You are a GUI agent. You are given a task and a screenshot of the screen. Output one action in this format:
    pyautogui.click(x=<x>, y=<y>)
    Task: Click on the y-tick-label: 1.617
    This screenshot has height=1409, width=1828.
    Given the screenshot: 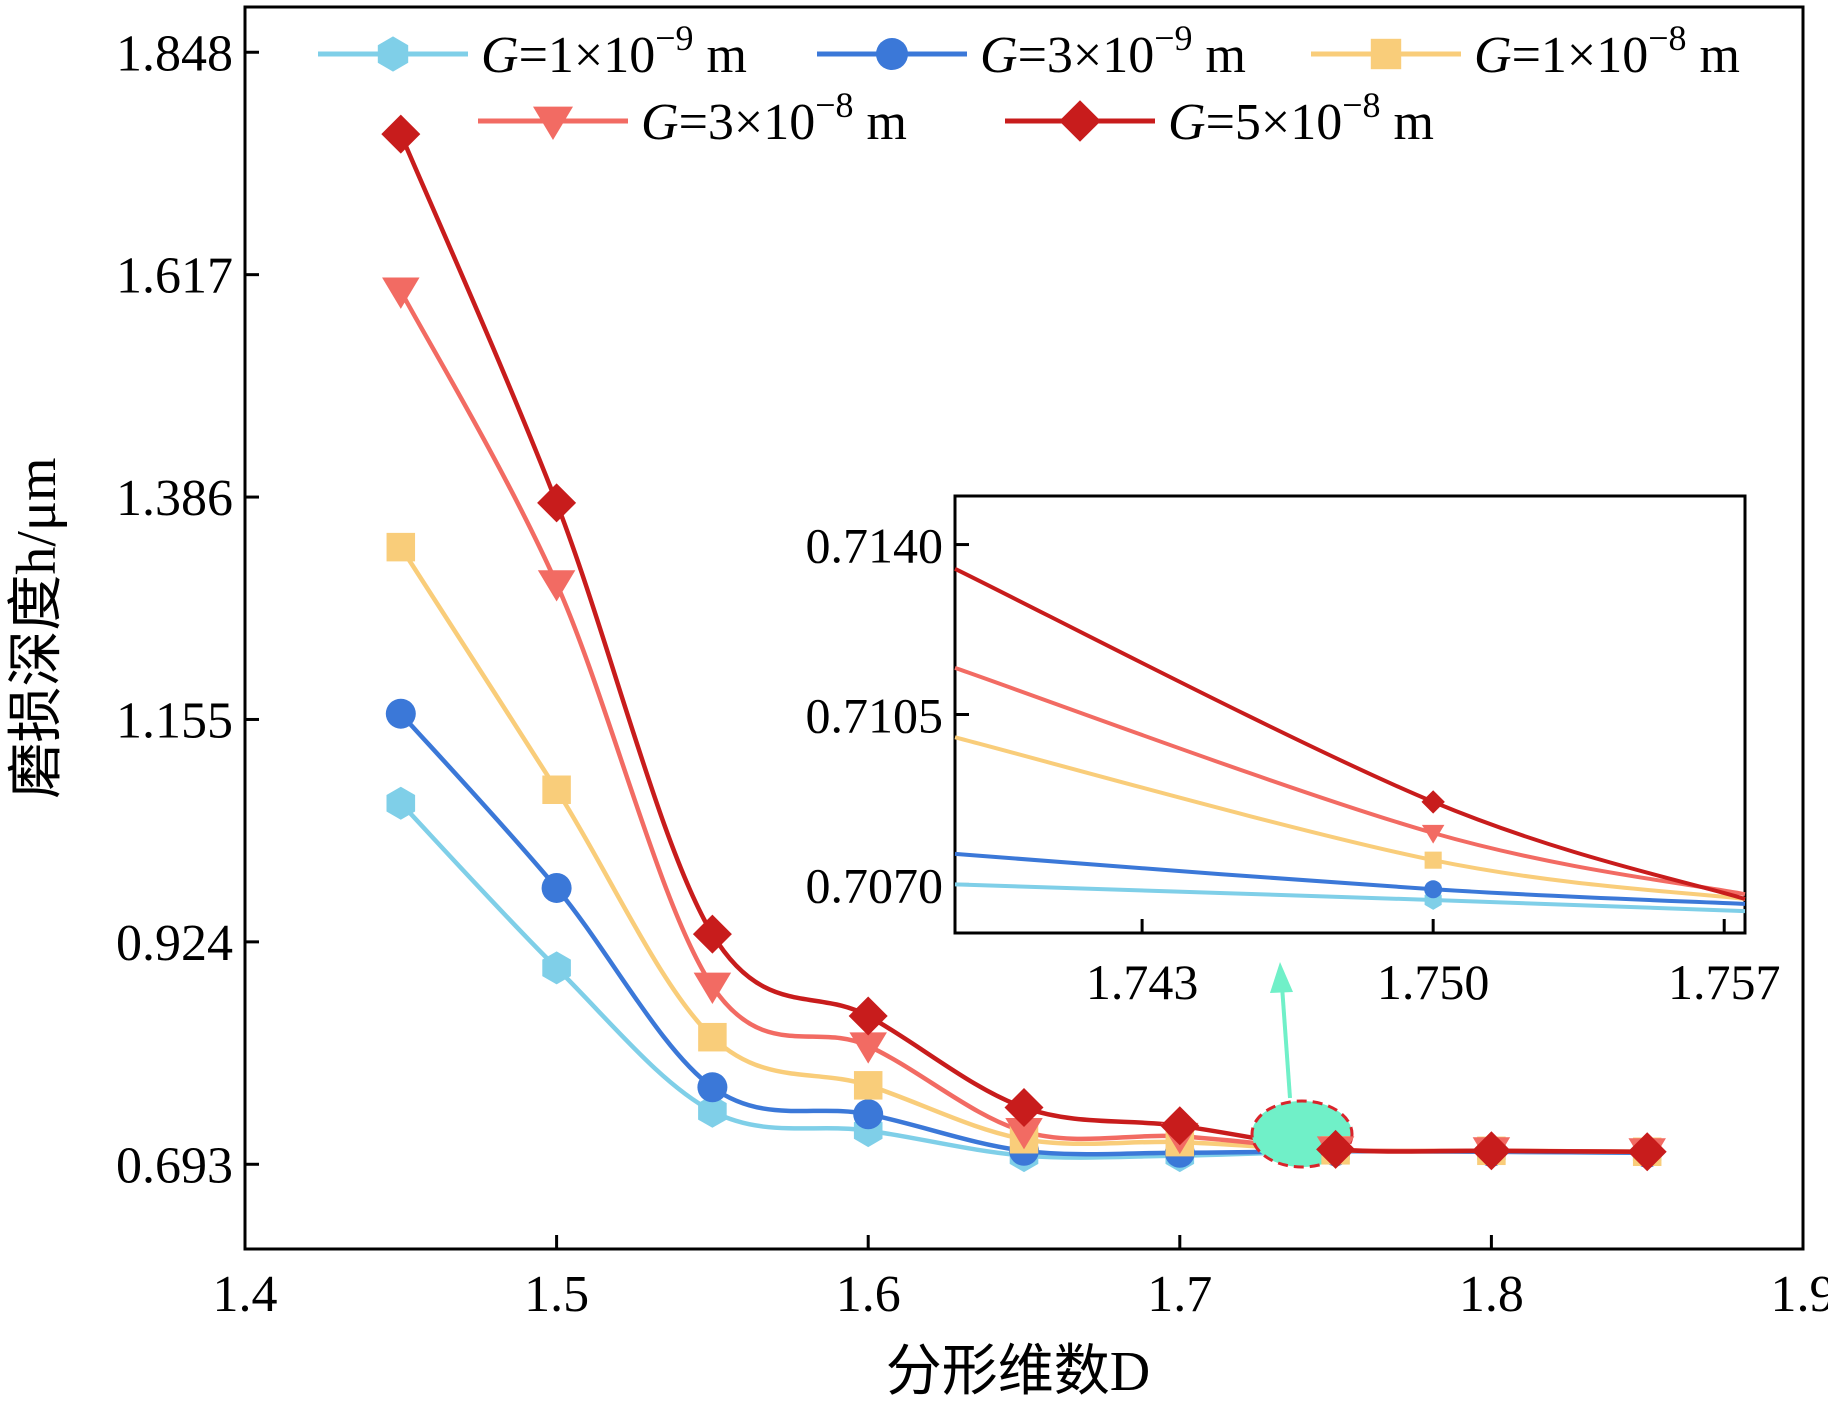 What is the action you would take?
    pyautogui.click(x=174, y=276)
    